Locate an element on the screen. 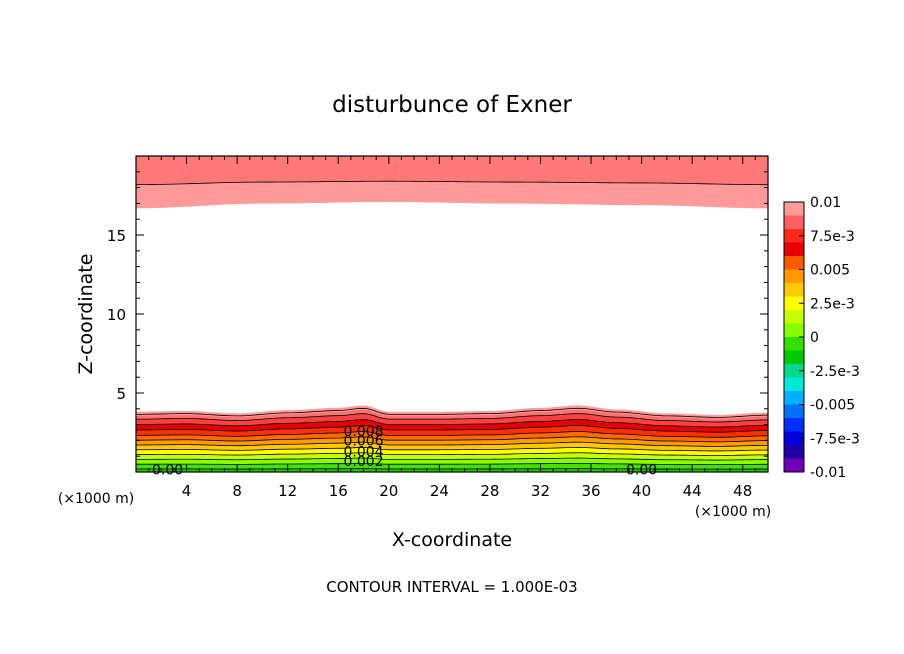  contour-value-label: 0.004 is located at coordinates (363, 452).